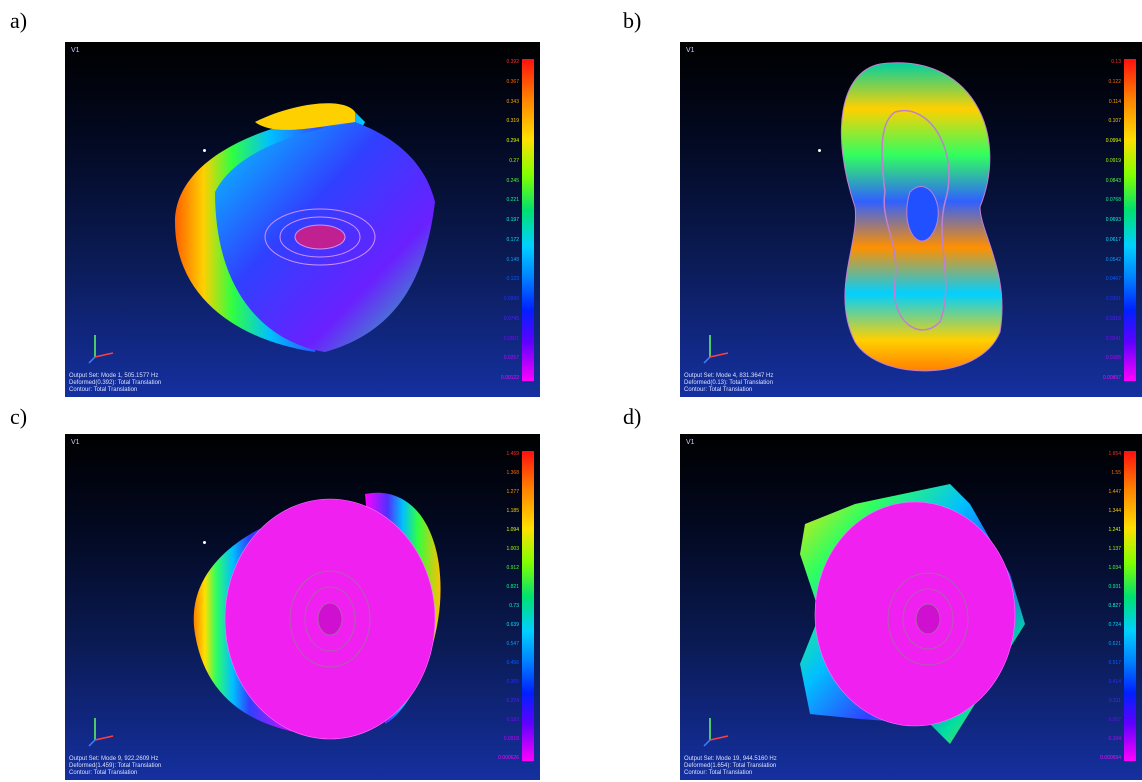 Image resolution: width=1142 pixels, height=782 pixels. What do you see at coordinates (512, 279) in the screenshot?
I see `scale-tick-label: 0.123` at bounding box center [512, 279].